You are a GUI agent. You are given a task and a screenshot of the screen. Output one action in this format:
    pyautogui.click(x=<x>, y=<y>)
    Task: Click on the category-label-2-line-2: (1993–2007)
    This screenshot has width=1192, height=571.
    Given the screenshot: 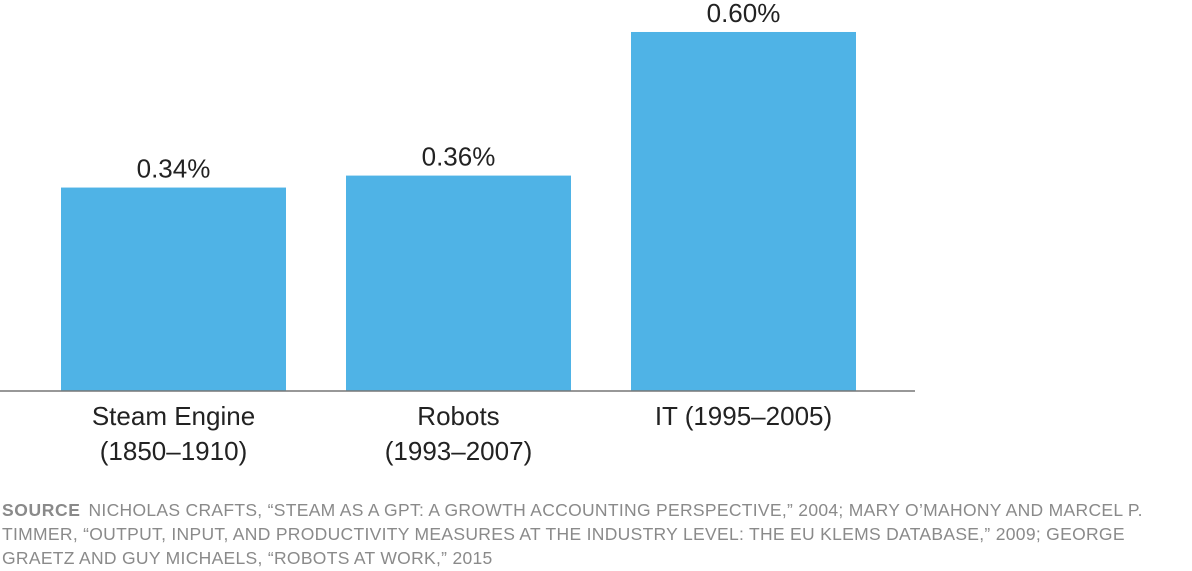 What is the action you would take?
    pyautogui.click(x=458, y=451)
    